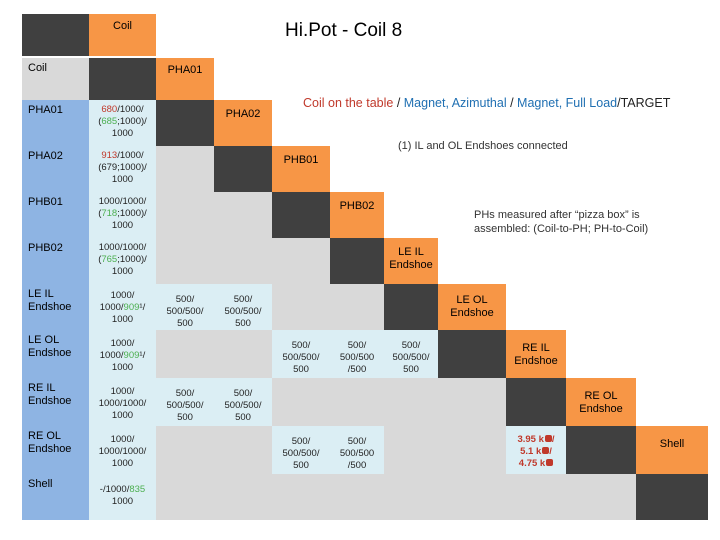 The height and width of the screenshot is (540, 720). What do you see at coordinates (357, 261) in the screenshot?
I see `cell-phb02-phb02` at bounding box center [357, 261].